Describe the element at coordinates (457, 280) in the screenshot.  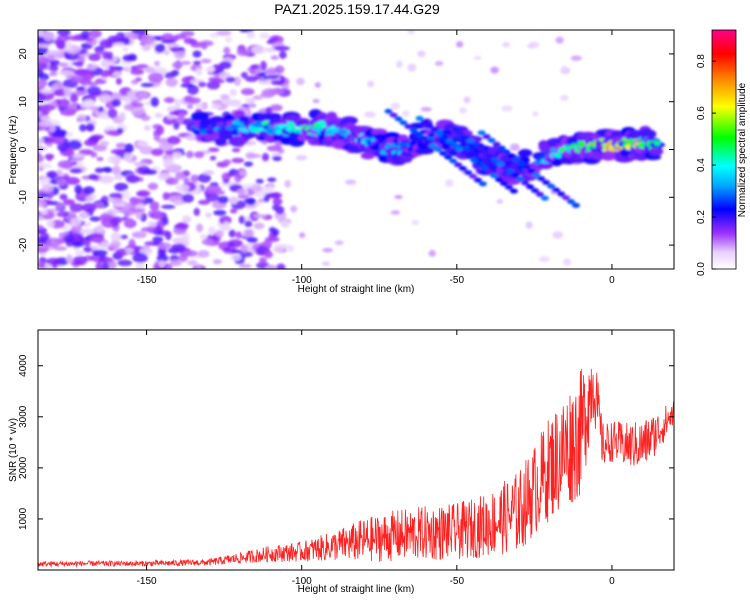
I see `x-tick-label: -50` at that location.